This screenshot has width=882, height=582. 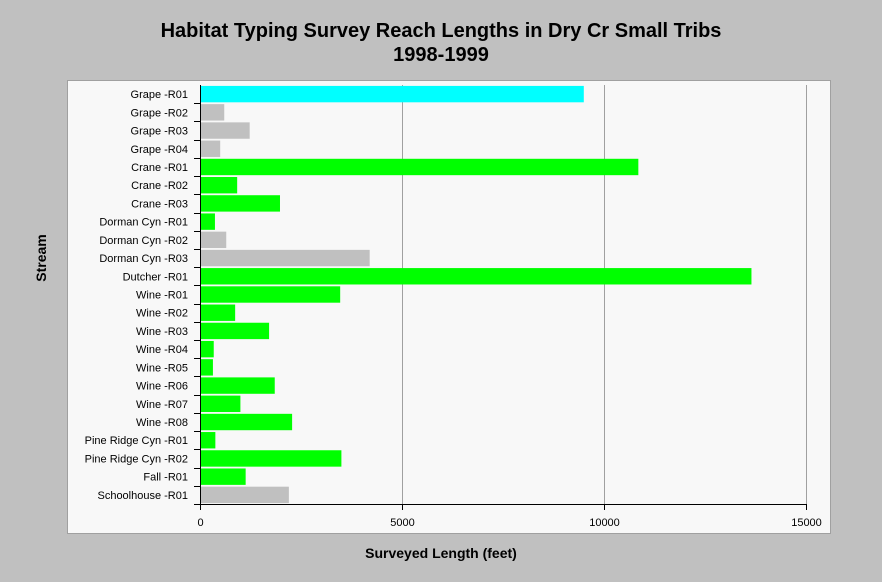 I want to click on y-tick-label-9: Dorman Cyn -R03, so click(x=143, y=259).